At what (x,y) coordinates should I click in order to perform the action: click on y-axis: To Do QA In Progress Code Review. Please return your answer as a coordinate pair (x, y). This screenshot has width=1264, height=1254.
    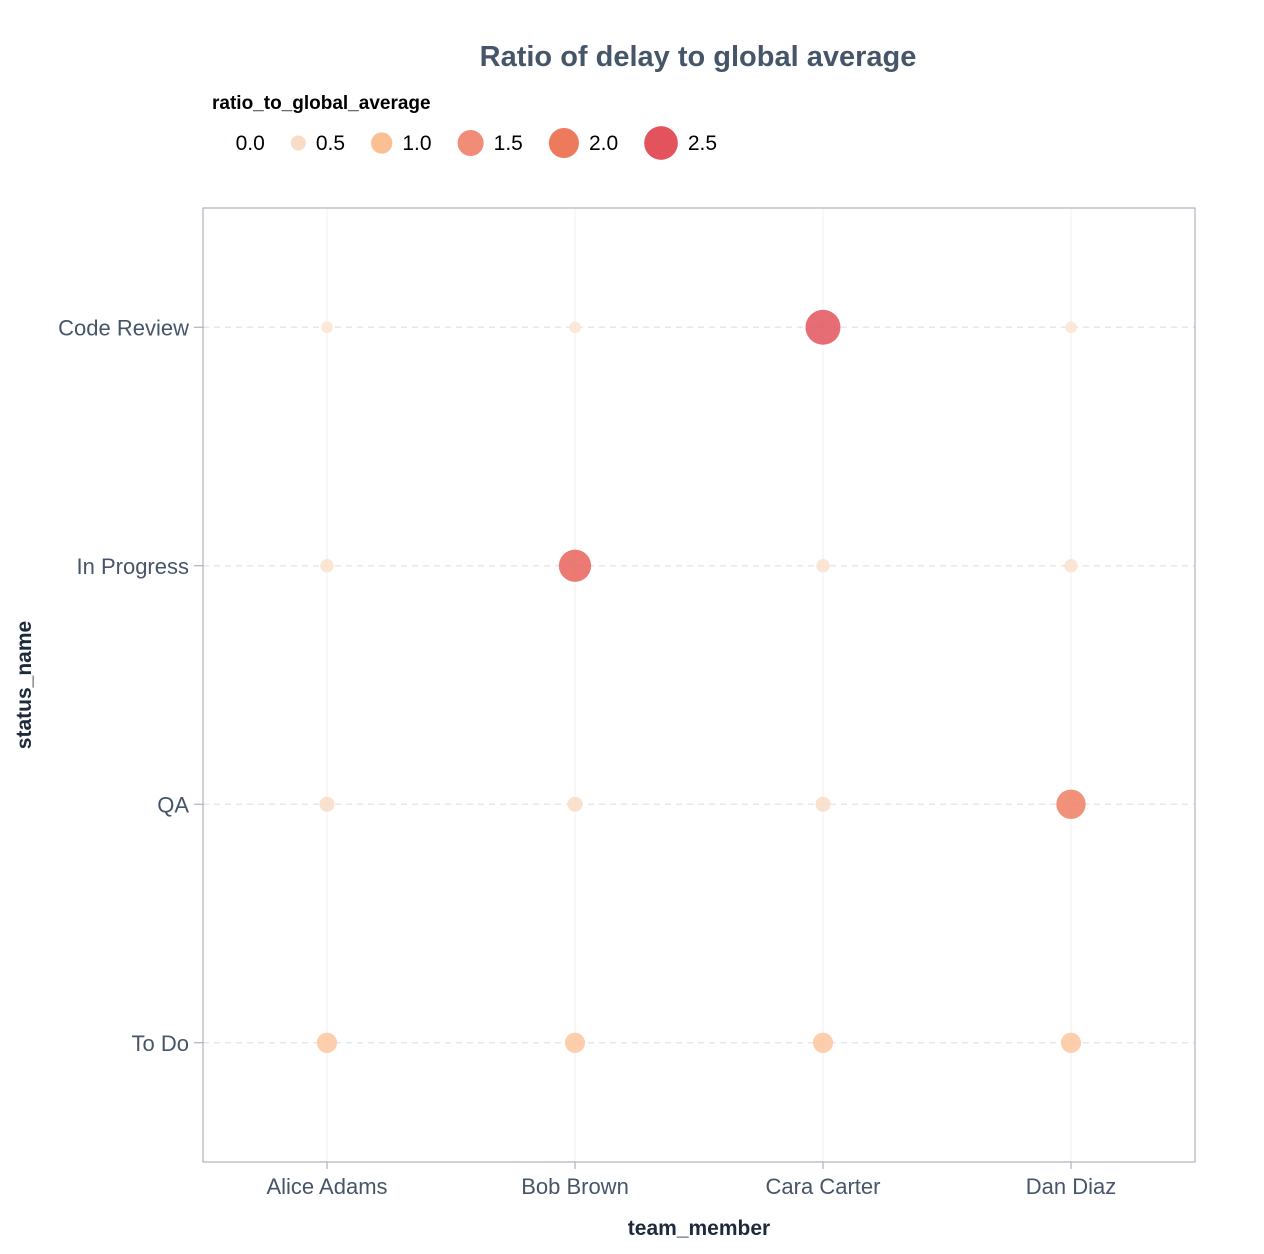
    Looking at the image, I should click on (130, 685).